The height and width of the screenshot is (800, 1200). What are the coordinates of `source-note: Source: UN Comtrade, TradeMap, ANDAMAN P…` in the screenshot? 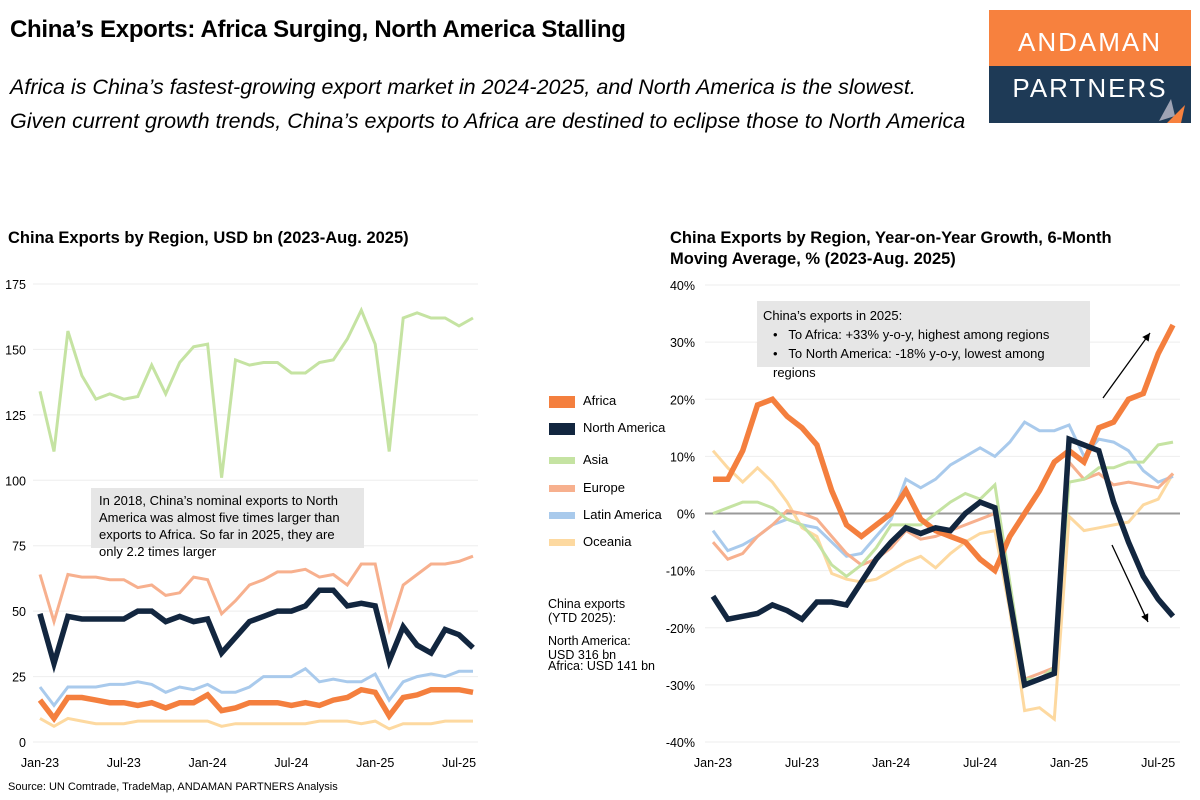 It's located at (173, 787).